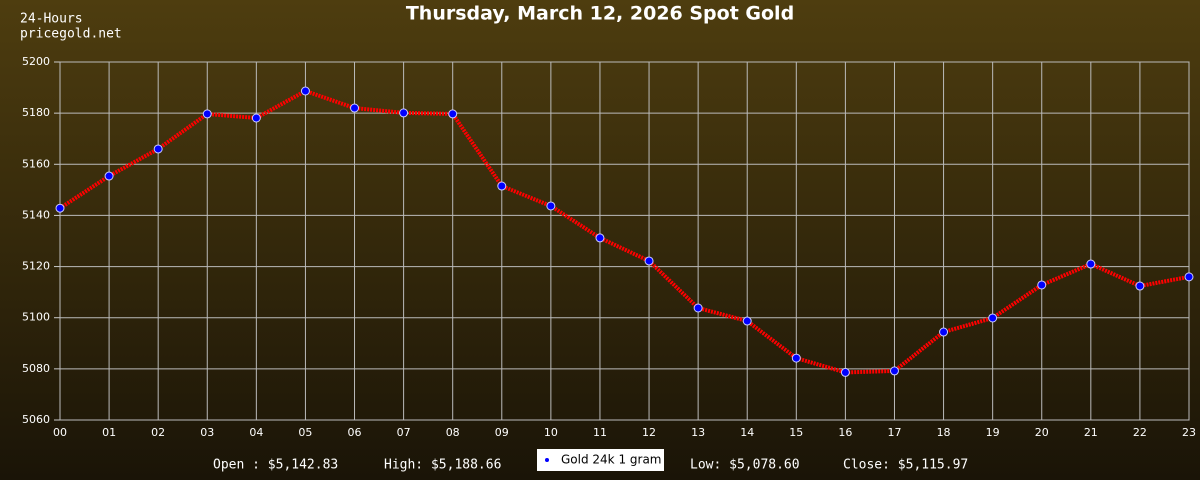 This screenshot has width=1200, height=480. Describe the element at coordinates (36, 317) in the screenshot. I see `y-tick-label: 5100` at that location.